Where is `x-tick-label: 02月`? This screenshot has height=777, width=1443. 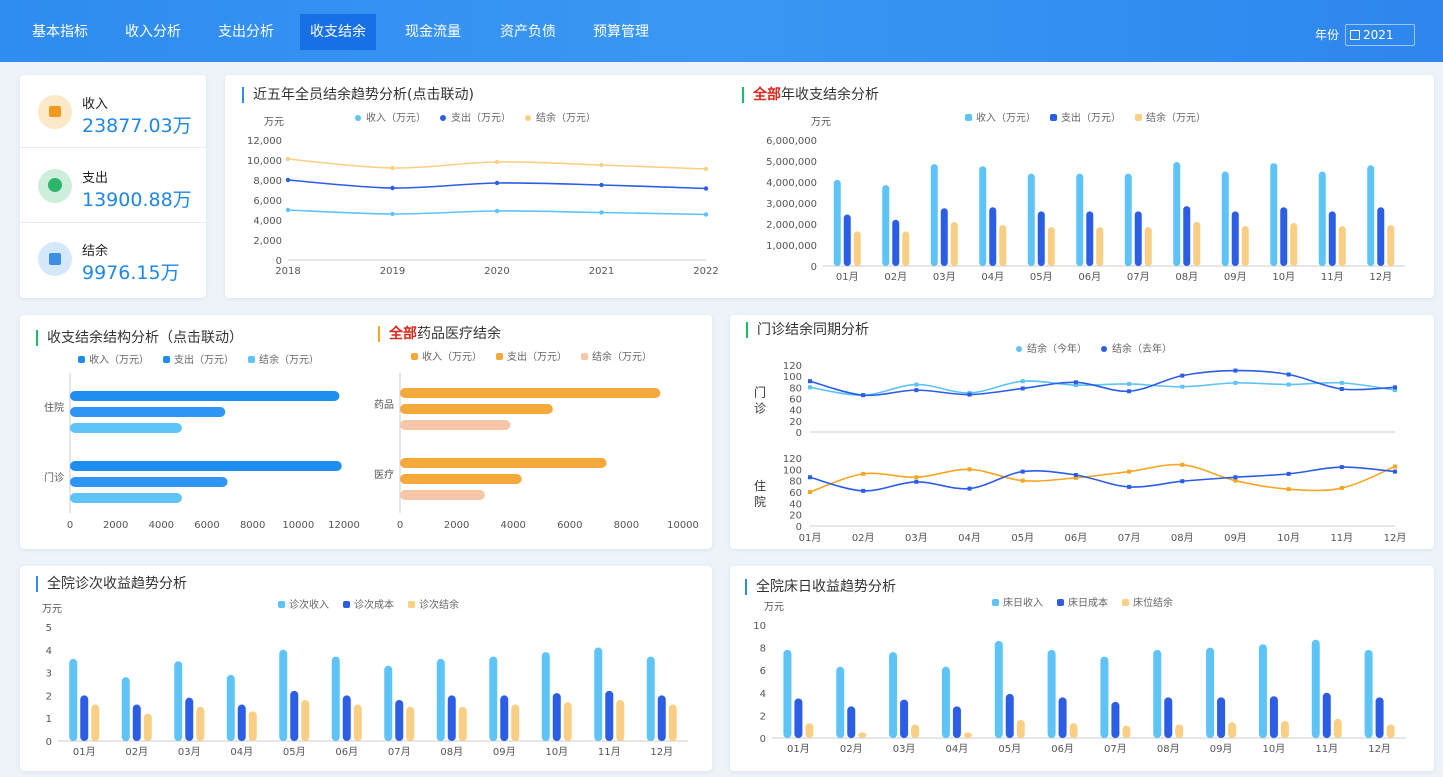 x-tick-label: 02月 is located at coordinates (851, 749).